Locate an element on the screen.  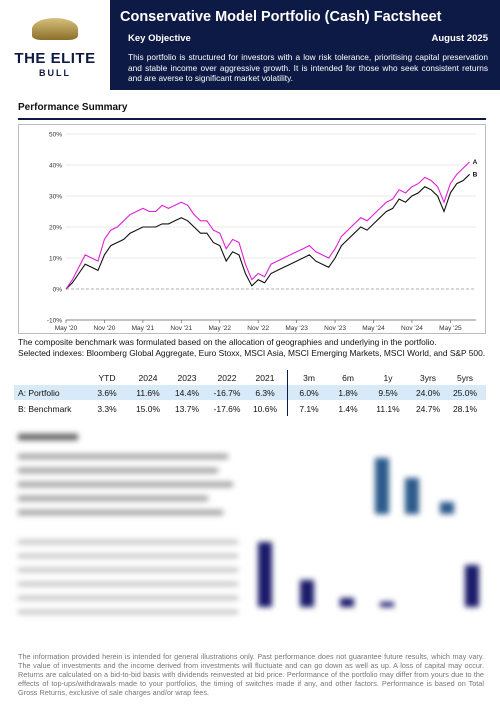
table-cell: 25.0% is located at coordinates (465, 393).